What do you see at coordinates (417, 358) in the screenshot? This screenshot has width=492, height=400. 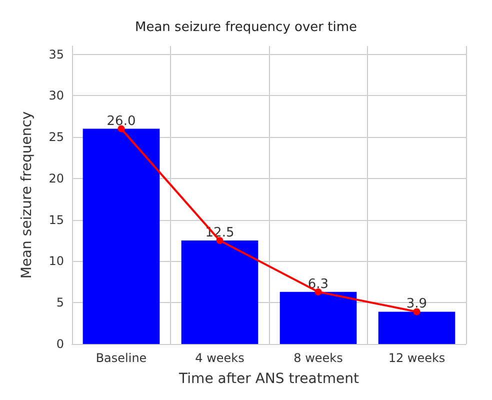 I see `x-tick-label: 12 weeks` at bounding box center [417, 358].